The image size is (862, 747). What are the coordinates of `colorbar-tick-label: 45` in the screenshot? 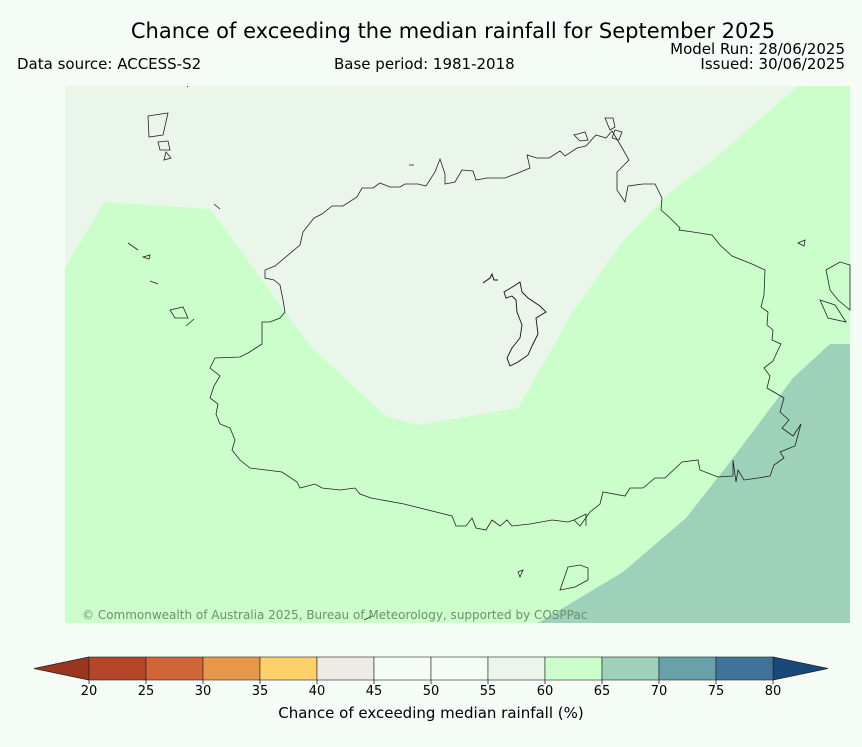 It's located at (374, 691).